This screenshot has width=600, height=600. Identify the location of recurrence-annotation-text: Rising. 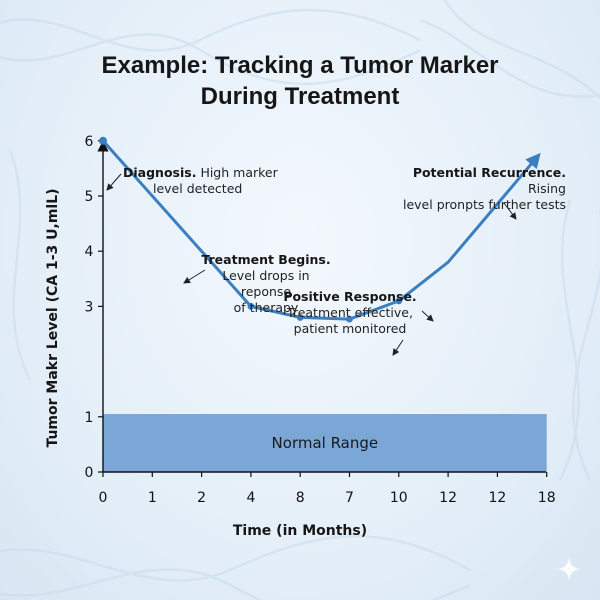
(546, 188).